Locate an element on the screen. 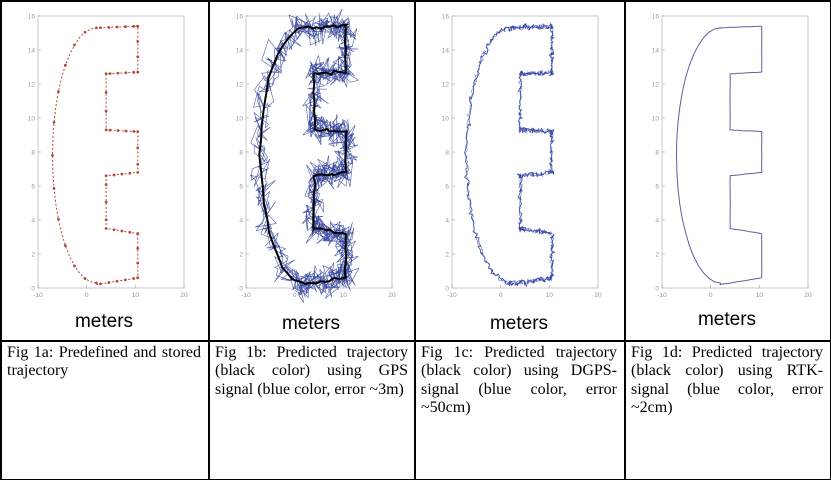 Image resolution: width=831 pixels, height=480 pixels. plot-3-xtick-label: -10 is located at coordinates (662, 295).